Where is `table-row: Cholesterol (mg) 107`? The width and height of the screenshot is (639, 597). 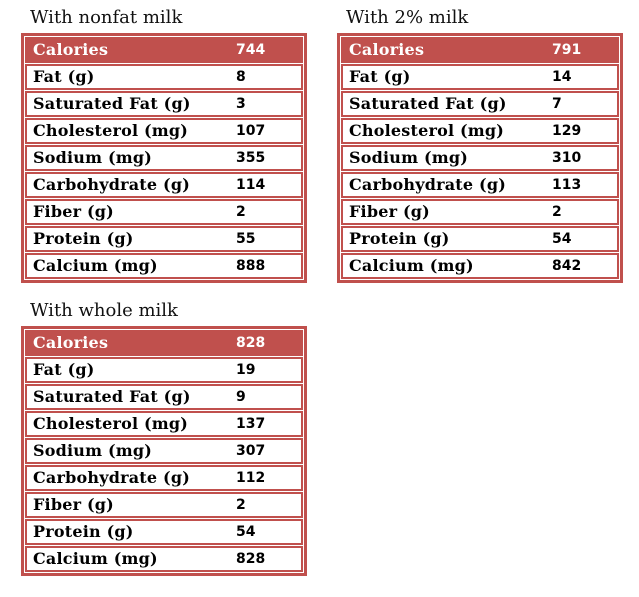 table-row: Cholesterol (mg) 107 is located at coordinates (164, 131).